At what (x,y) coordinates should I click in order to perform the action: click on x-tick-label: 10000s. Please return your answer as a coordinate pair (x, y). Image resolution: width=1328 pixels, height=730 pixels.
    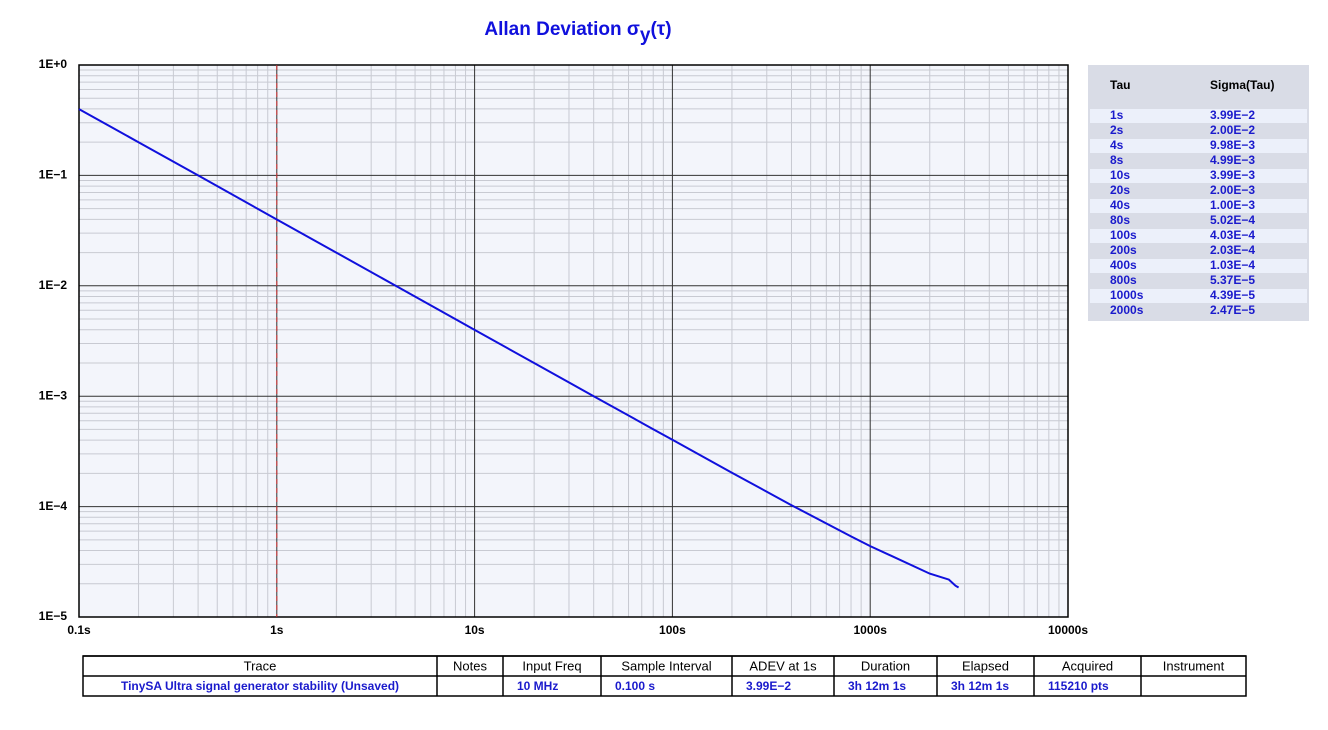
    Looking at the image, I should click on (1068, 630).